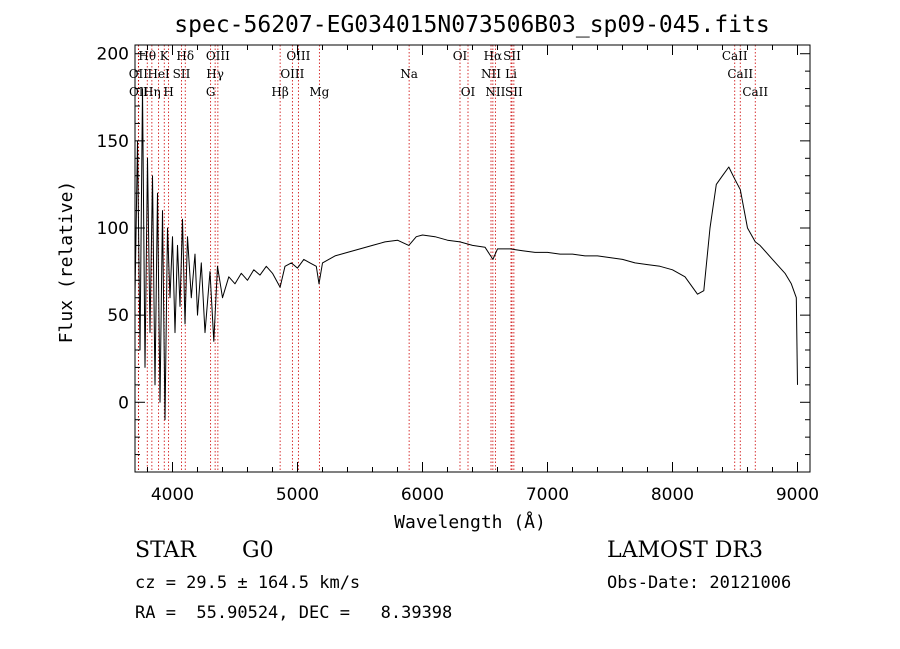 This screenshot has width=900, height=649. Describe the element at coordinates (113, 229) in the screenshot. I see `y-tick-label: 100` at that location.